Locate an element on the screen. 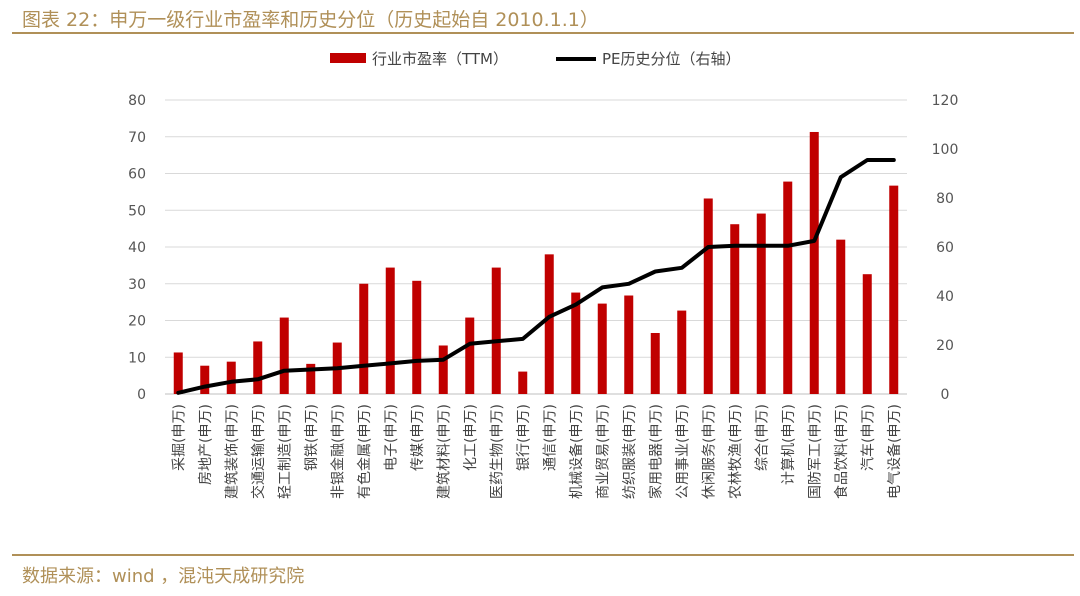  category-label: 建筑装饰(申万) is located at coordinates (232, 451).